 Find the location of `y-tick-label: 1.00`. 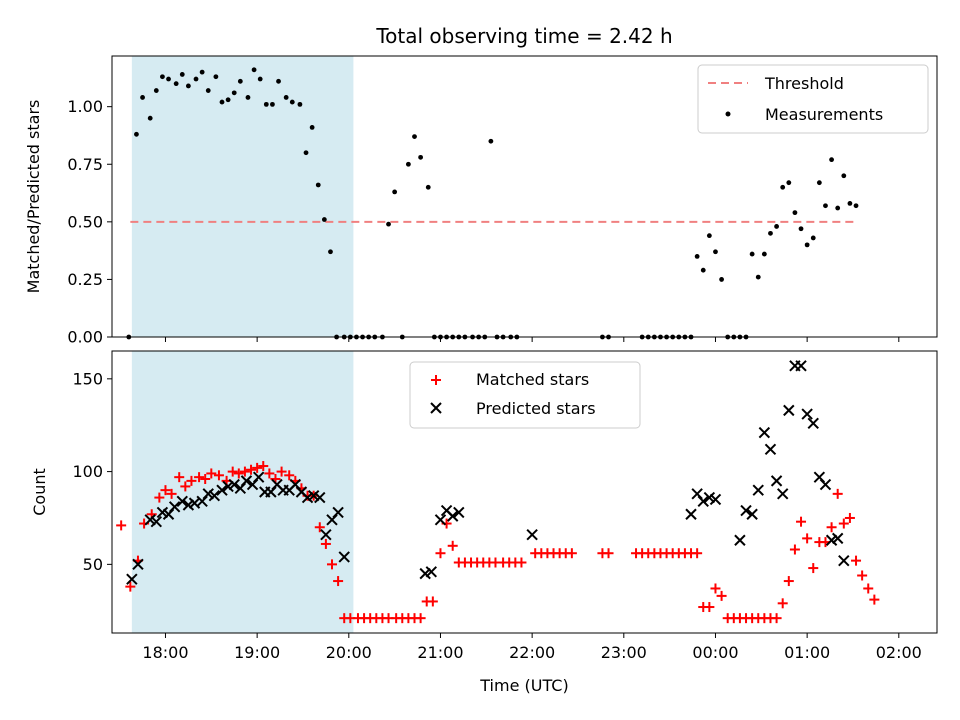

y-tick-label: 1.00 is located at coordinates (85, 106).